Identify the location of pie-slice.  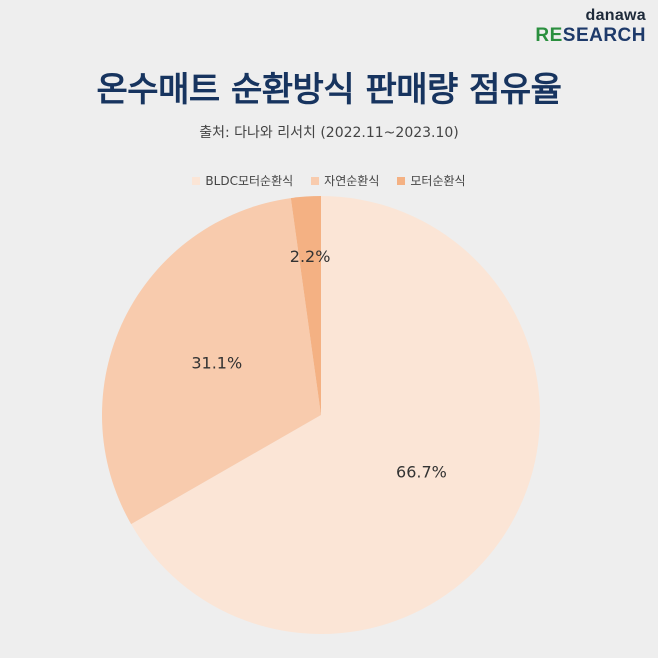
(305, 305).